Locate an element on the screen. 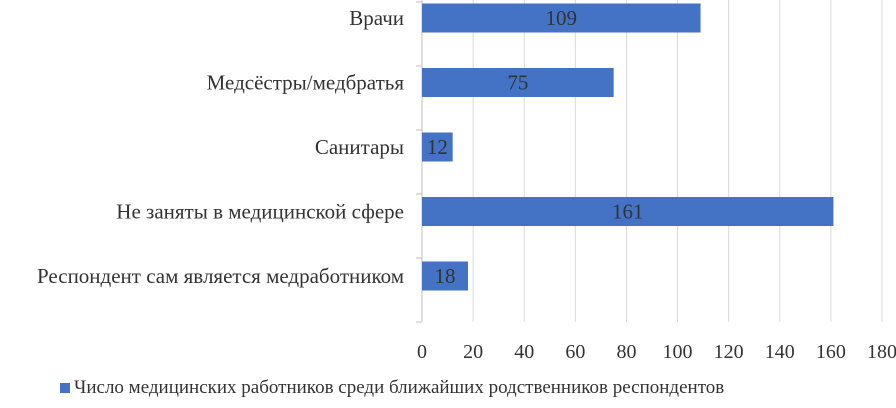 This screenshot has height=408, width=896. category-label-4: Респондент сам является медработником is located at coordinates (220, 276).